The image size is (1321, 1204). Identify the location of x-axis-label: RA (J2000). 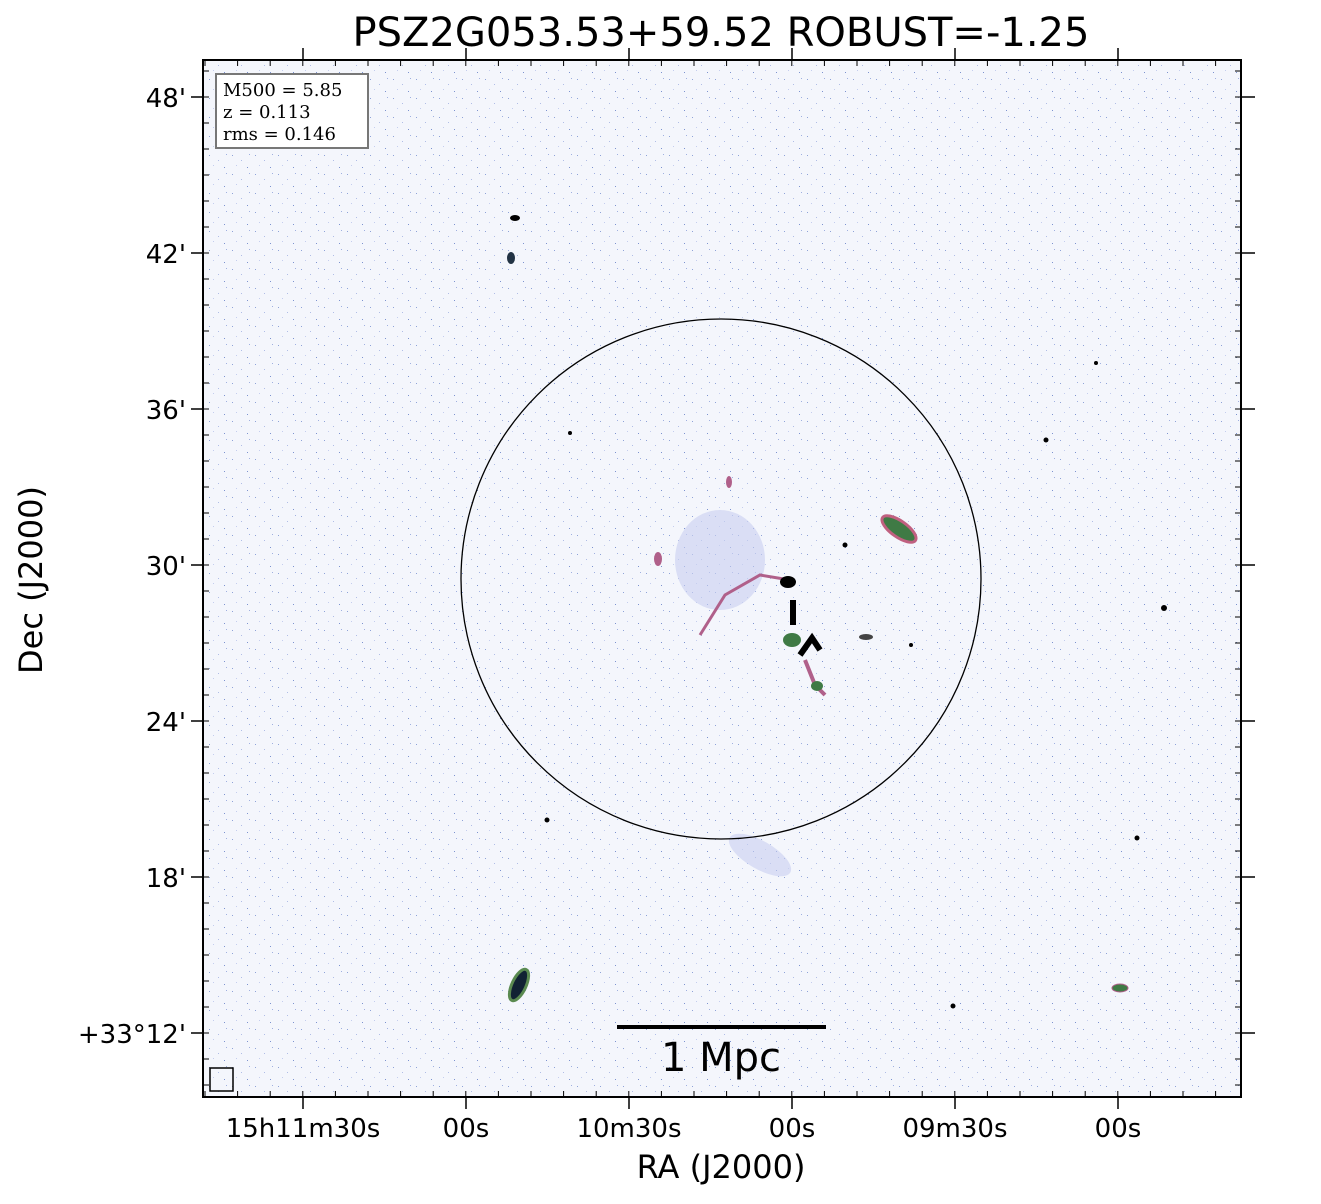
(721, 1167).